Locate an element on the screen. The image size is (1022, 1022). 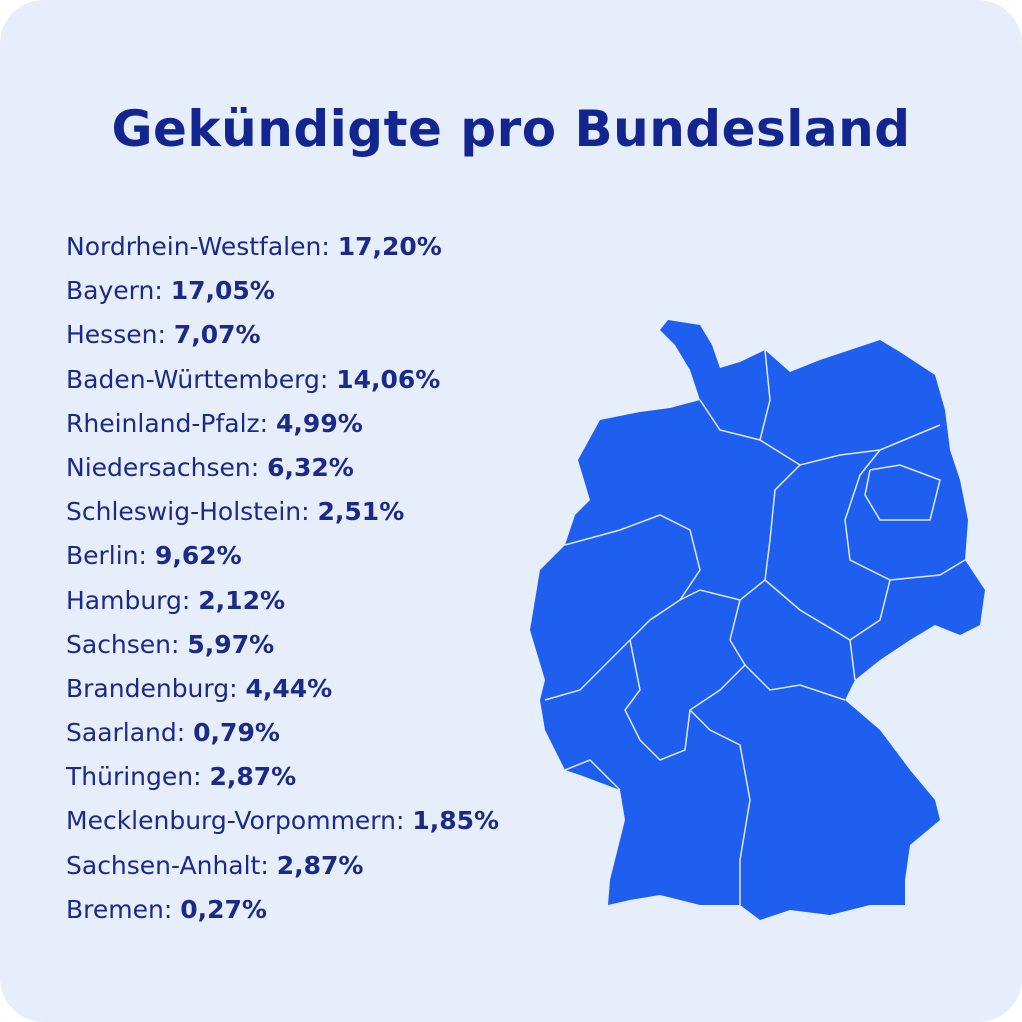
state-name: Rheinland-Pfalz: is located at coordinates (167, 423).